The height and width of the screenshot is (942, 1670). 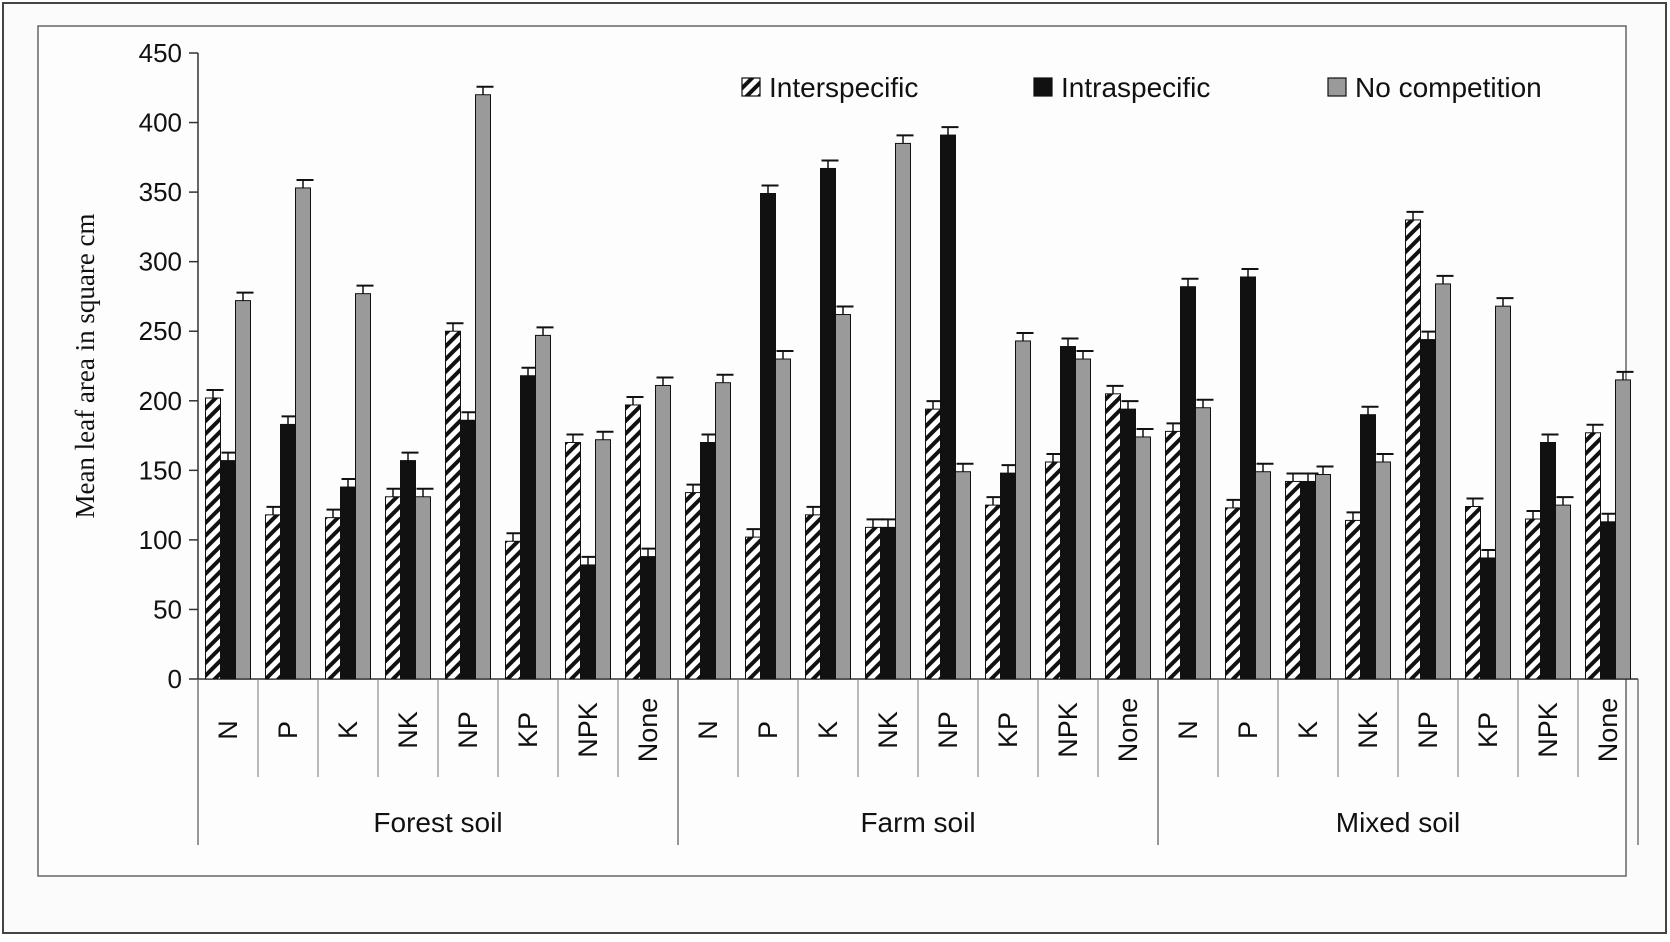 What do you see at coordinates (160, 192) in the screenshot?
I see `y-tick-label: 350` at bounding box center [160, 192].